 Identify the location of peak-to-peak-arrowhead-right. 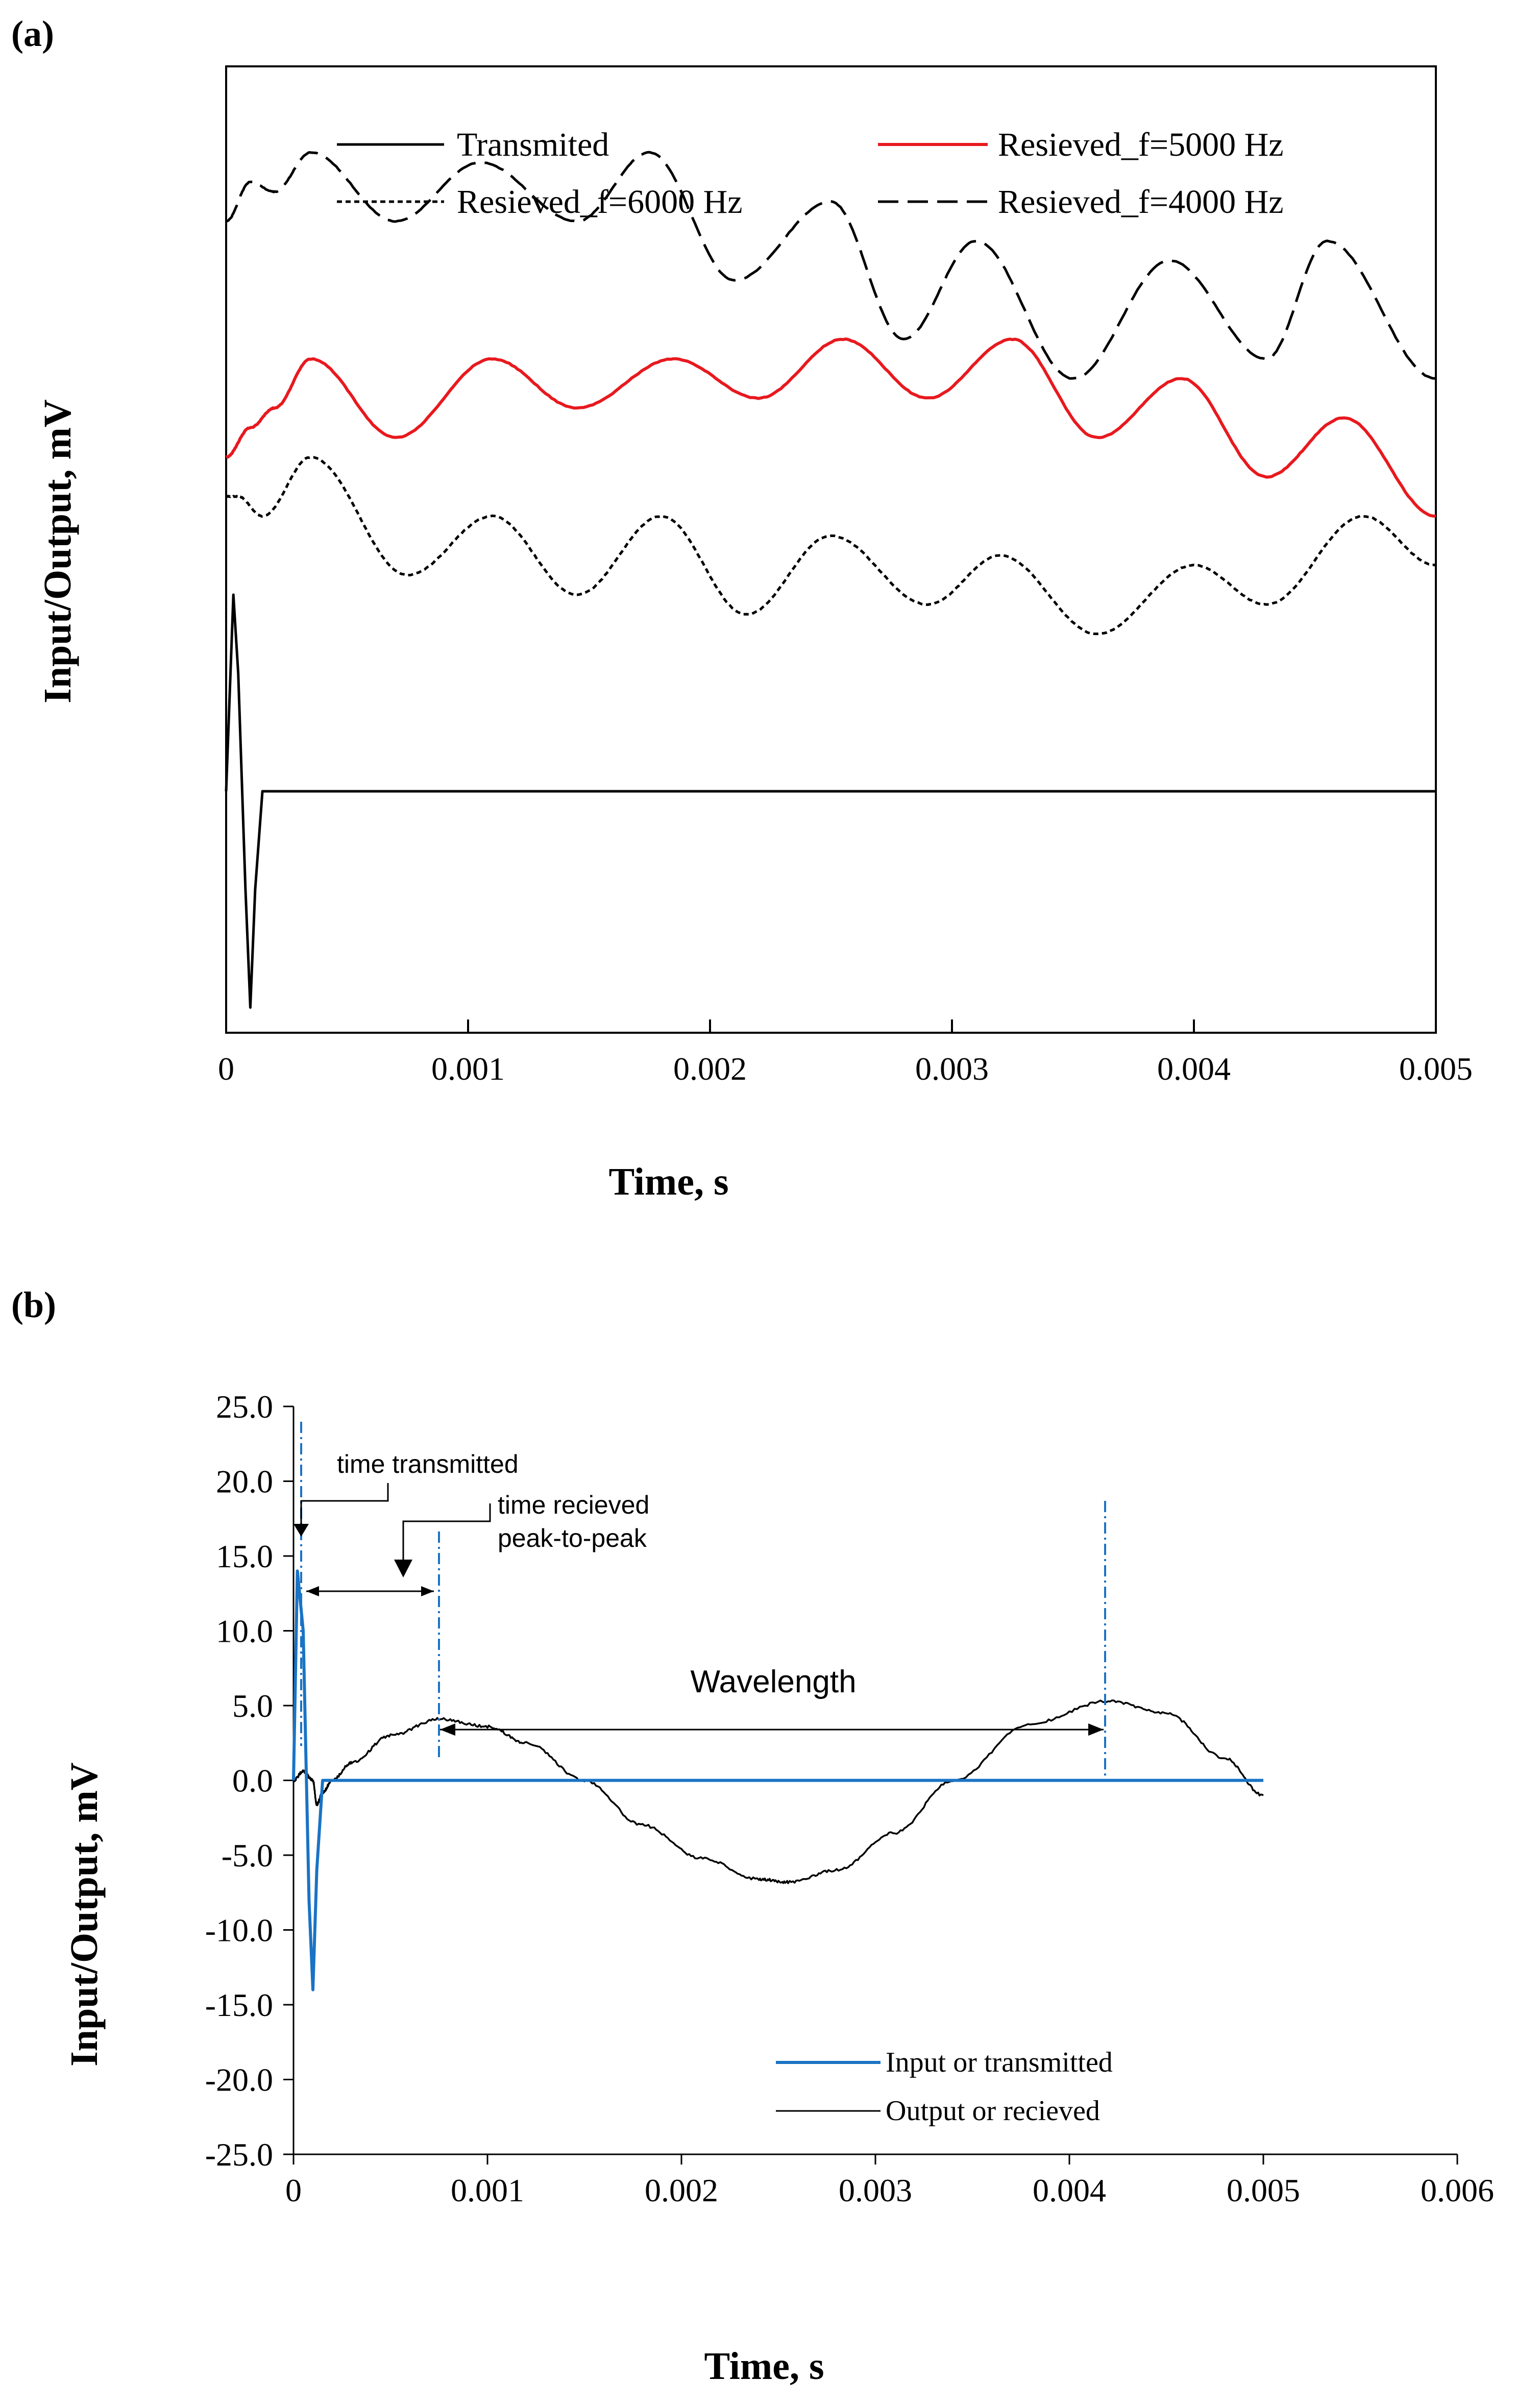
(427, 1591).